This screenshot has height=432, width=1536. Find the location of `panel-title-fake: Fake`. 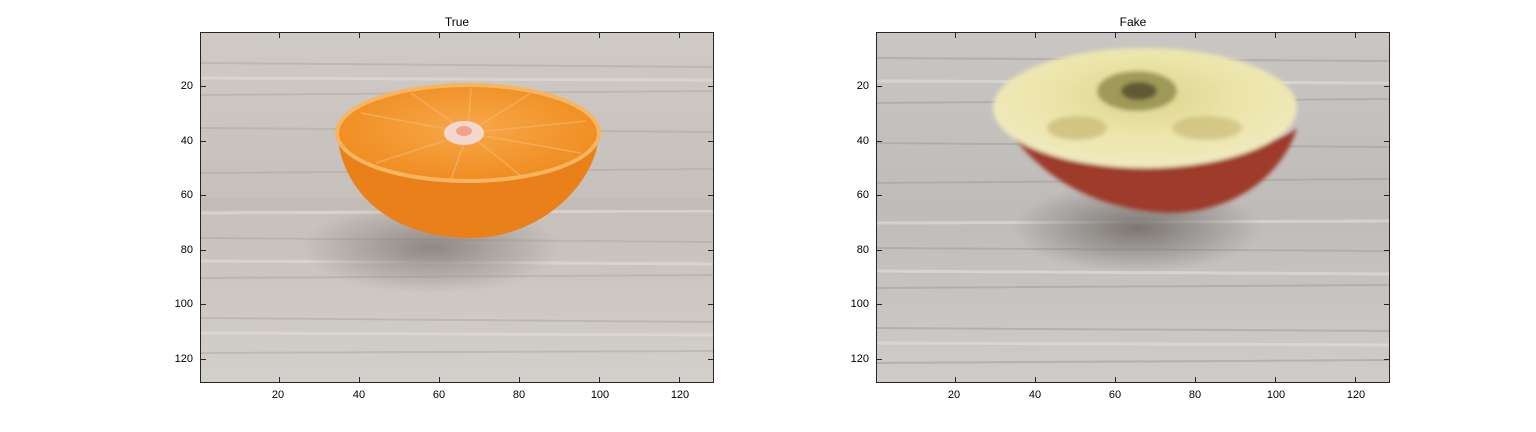

panel-title-fake: Fake is located at coordinates (1133, 22).